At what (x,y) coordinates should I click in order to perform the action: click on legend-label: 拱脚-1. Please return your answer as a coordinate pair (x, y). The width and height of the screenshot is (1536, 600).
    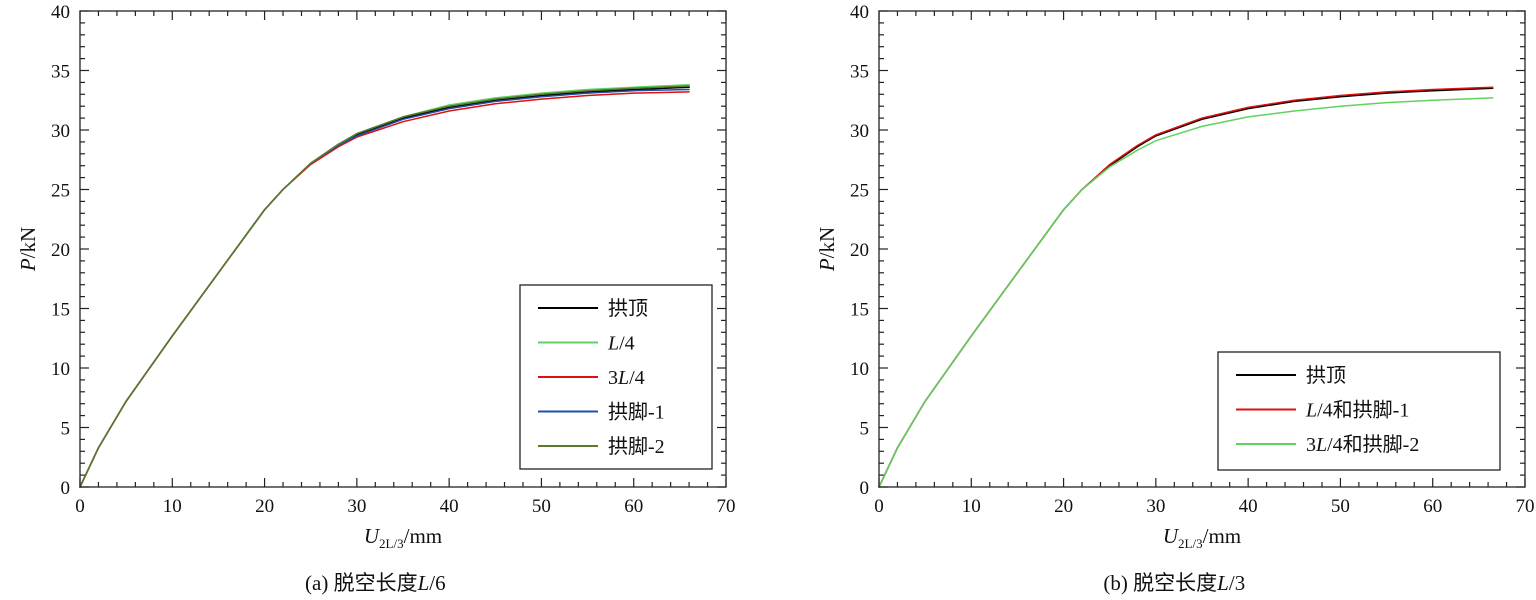
    Looking at the image, I should click on (636, 412).